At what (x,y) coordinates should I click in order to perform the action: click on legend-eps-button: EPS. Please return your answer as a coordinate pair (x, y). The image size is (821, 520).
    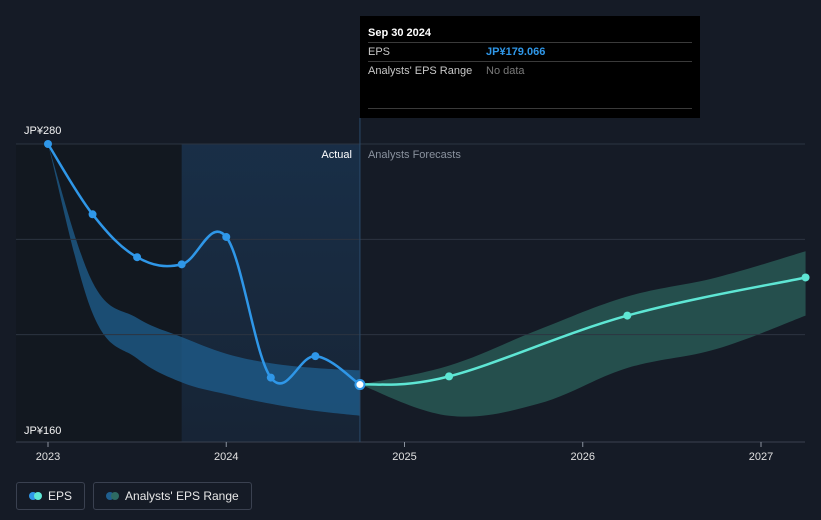
    Looking at the image, I should click on (51, 496).